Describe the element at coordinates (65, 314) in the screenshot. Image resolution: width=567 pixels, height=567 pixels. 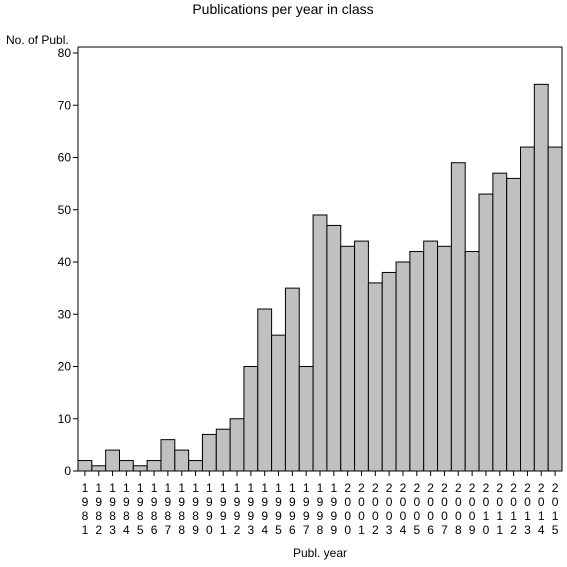
I see `y-tick-label: 30` at that location.